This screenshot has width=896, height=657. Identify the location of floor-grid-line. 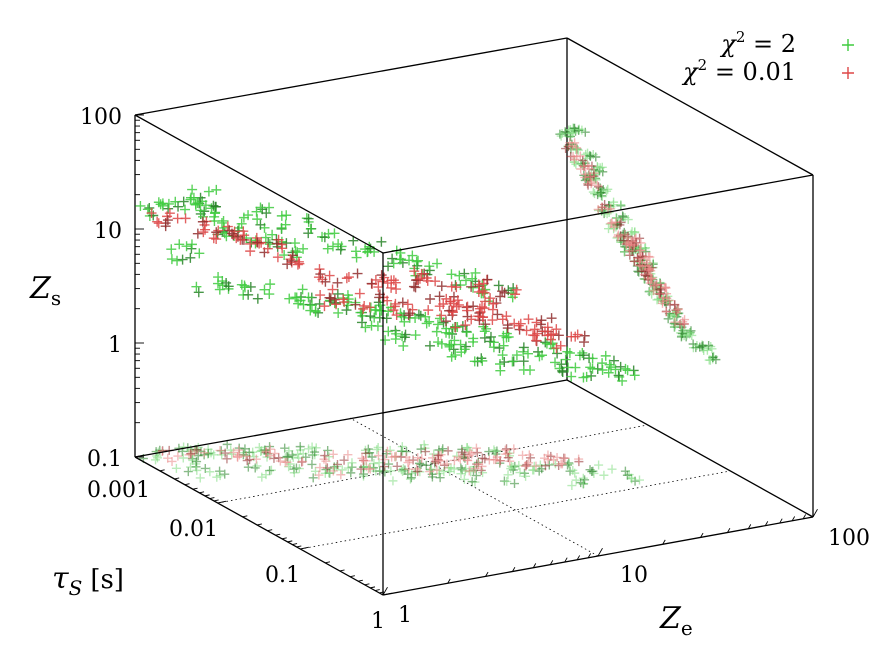
(474, 487).